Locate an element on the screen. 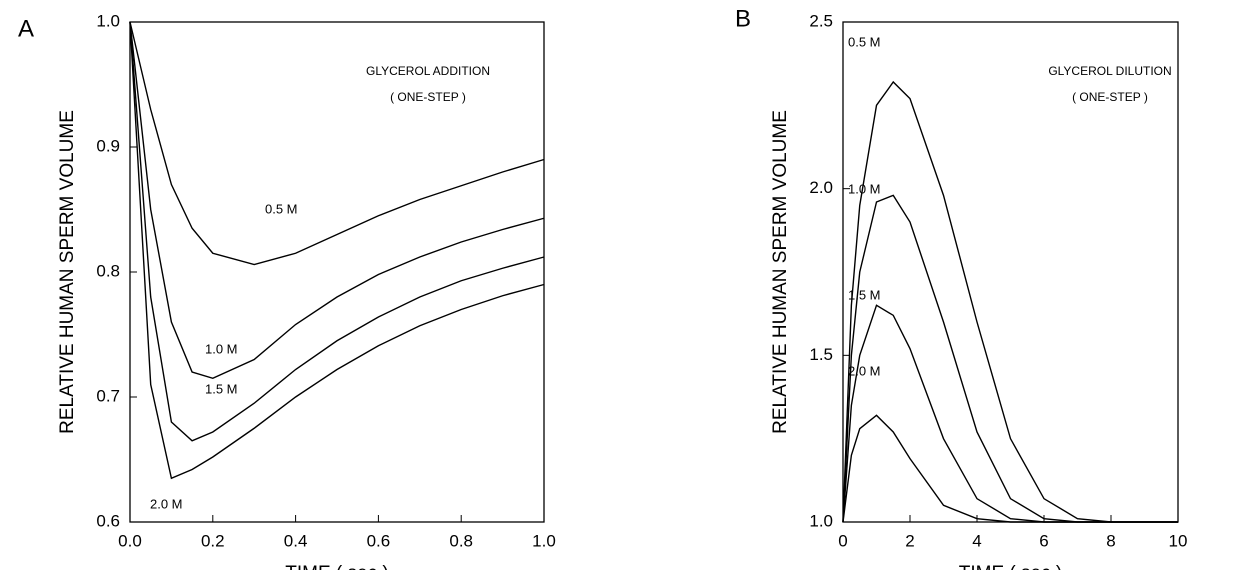 This screenshot has height=570, width=1255. x-tick-label: 0.0 is located at coordinates (130, 540).